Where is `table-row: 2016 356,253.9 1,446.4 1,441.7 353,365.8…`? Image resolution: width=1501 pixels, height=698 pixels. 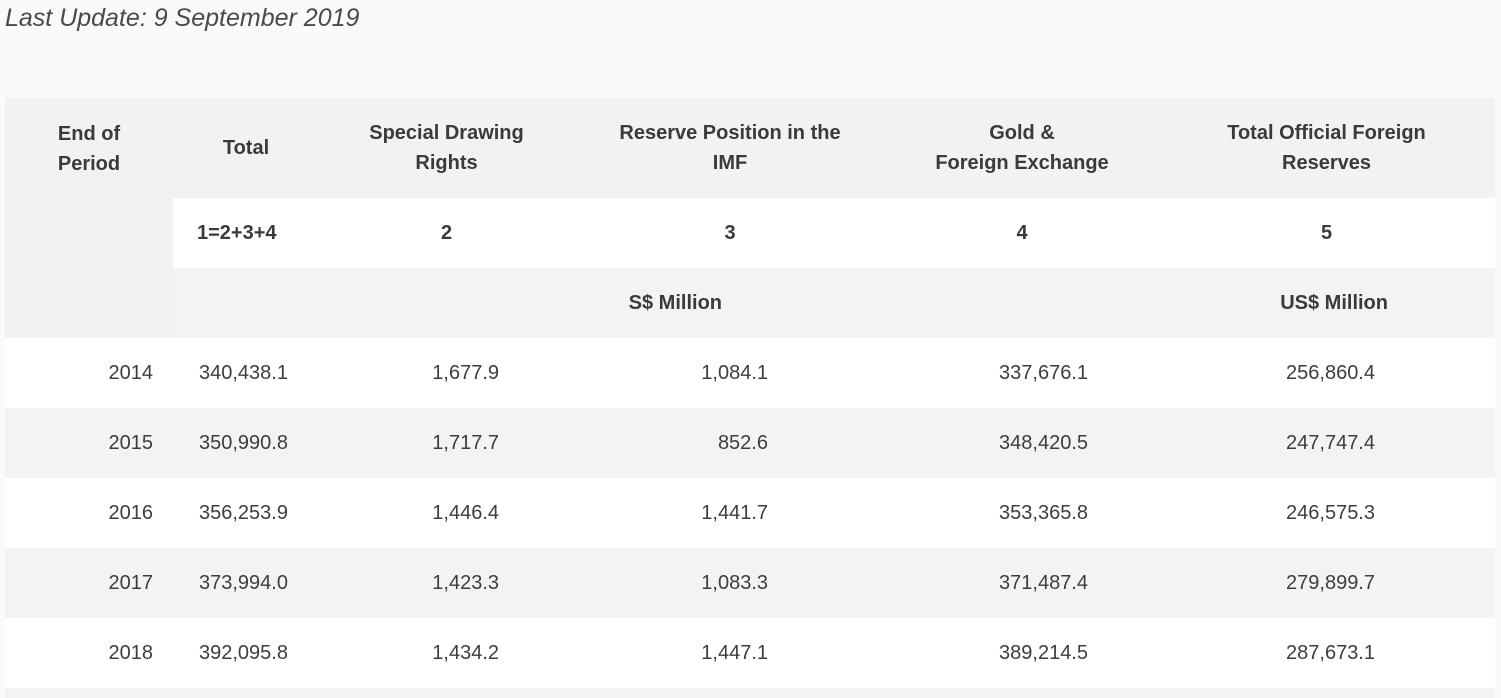 table-row: 2016 356,253.9 1,446.4 1,441.7 353,365.8… is located at coordinates (750, 513).